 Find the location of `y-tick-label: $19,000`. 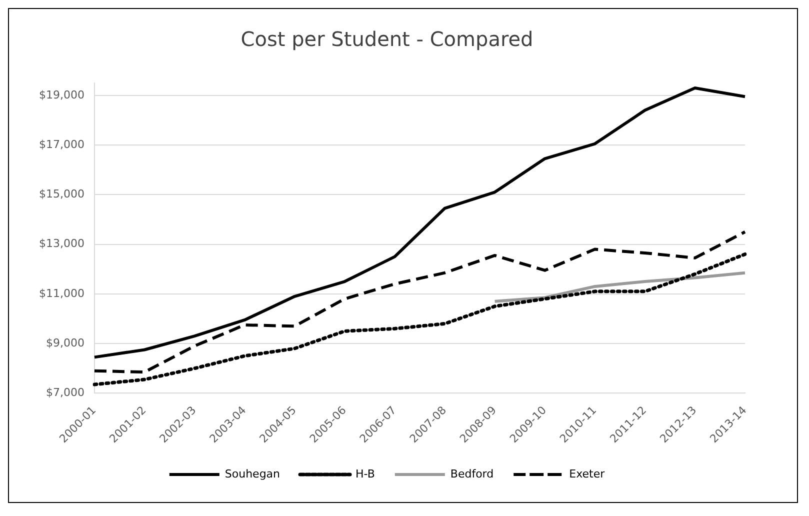

y-tick-label: $19,000 is located at coordinates (61, 95).